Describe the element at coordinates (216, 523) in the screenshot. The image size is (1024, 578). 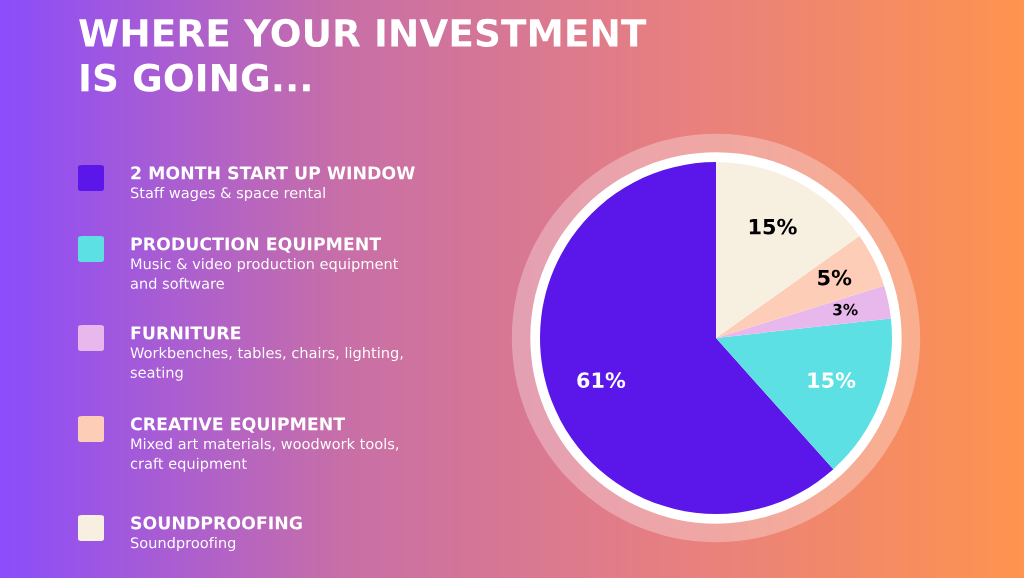
I see `legend-label: SOUNDPROOFING` at that location.